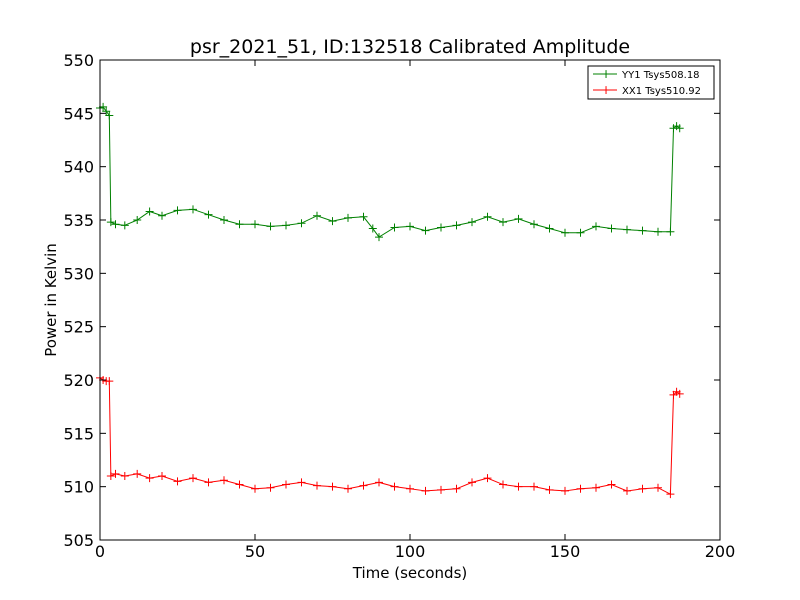 Image resolution: width=800 pixels, height=600 pixels. What do you see at coordinates (660, 75) in the screenshot?
I see `legend-label-yy1: YY1 Tsys508.18` at bounding box center [660, 75].